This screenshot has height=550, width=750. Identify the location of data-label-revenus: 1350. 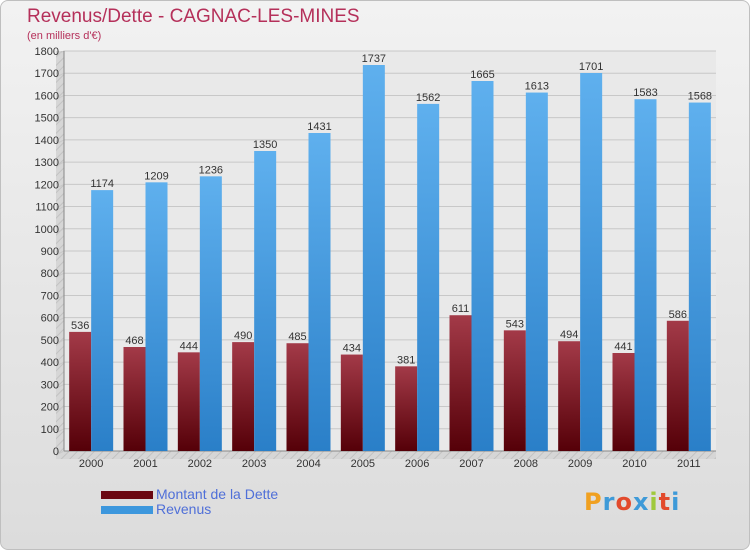
(265, 145).